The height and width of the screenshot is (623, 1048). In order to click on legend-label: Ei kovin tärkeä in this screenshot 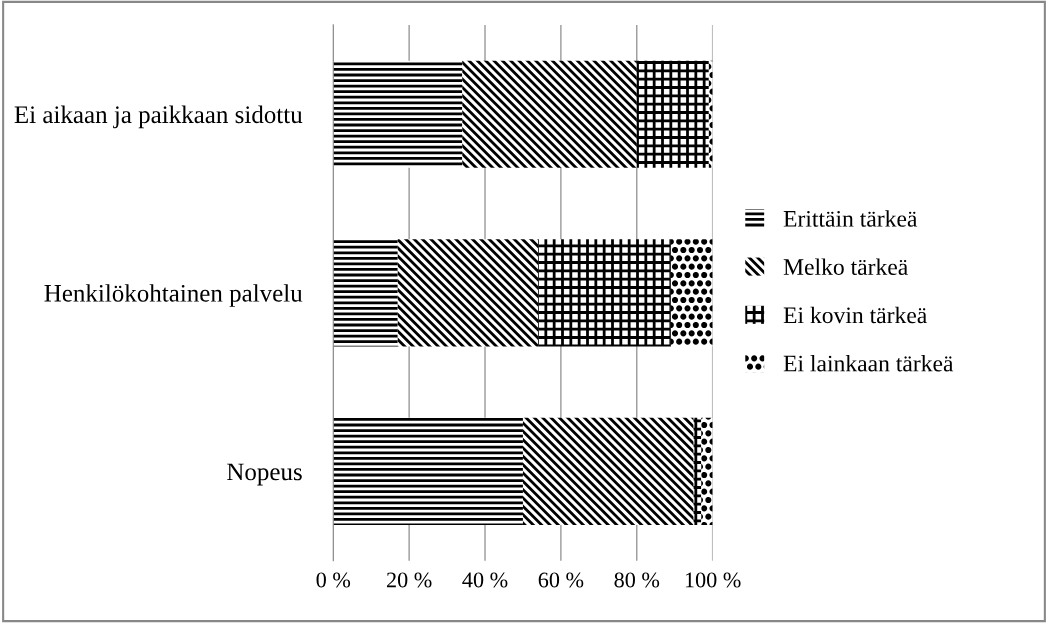, I will do `click(855, 315)`.